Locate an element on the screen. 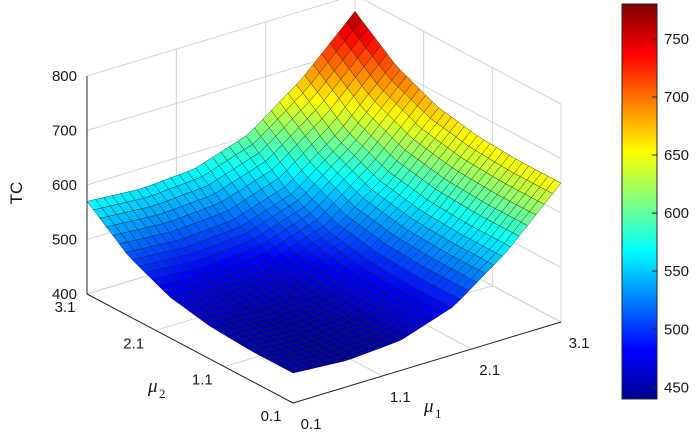 This screenshot has height=437, width=699. surface-patch is located at coordinates (553, 186).